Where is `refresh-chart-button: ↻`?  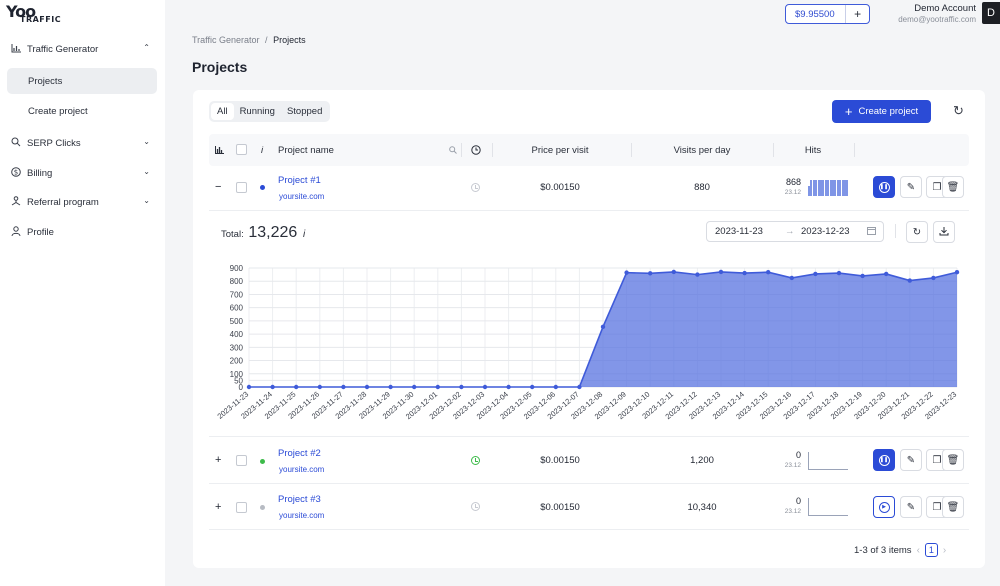 refresh-chart-button: ↻ is located at coordinates (917, 232).